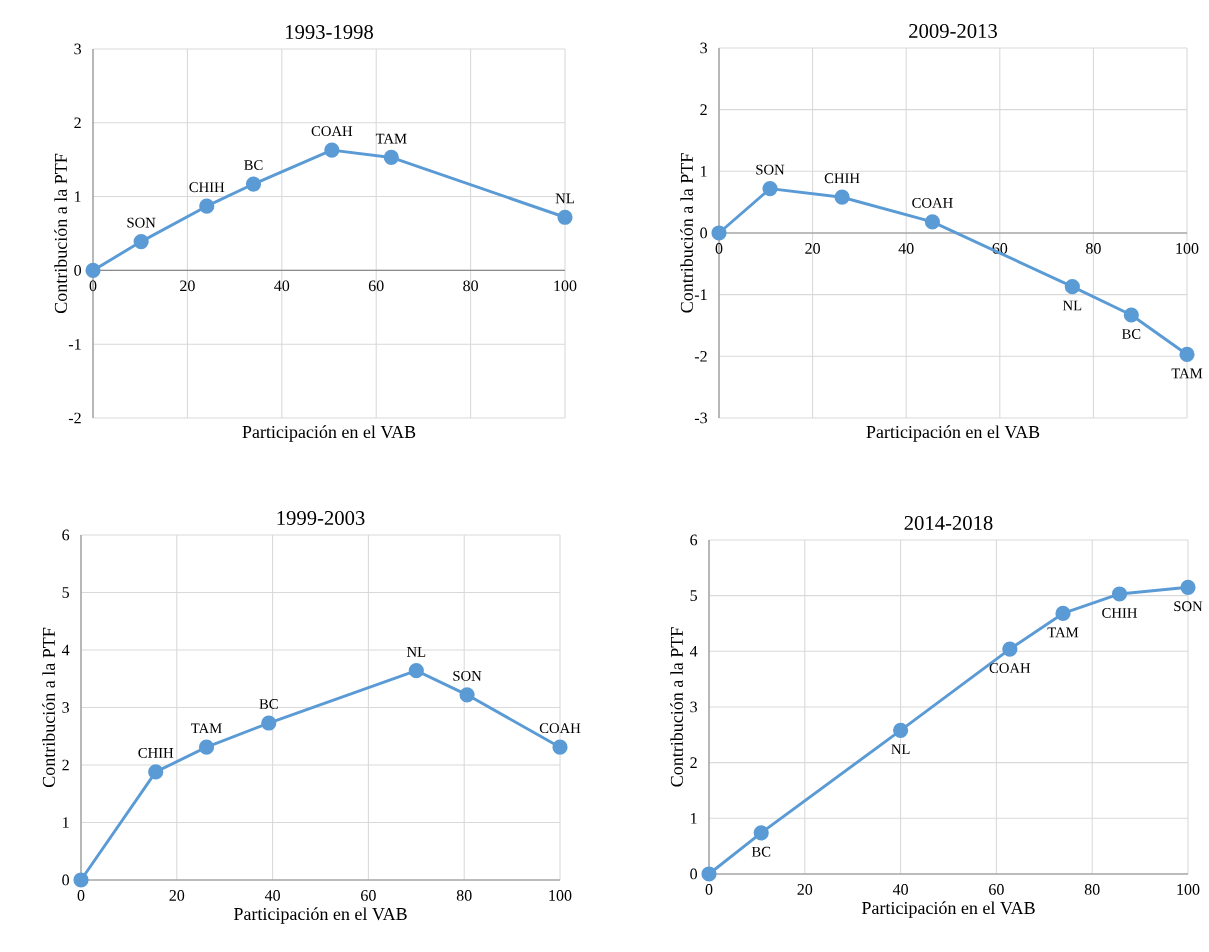  Describe the element at coordinates (948, 523) in the screenshot. I see `chart-title: 2014-2018` at that location.